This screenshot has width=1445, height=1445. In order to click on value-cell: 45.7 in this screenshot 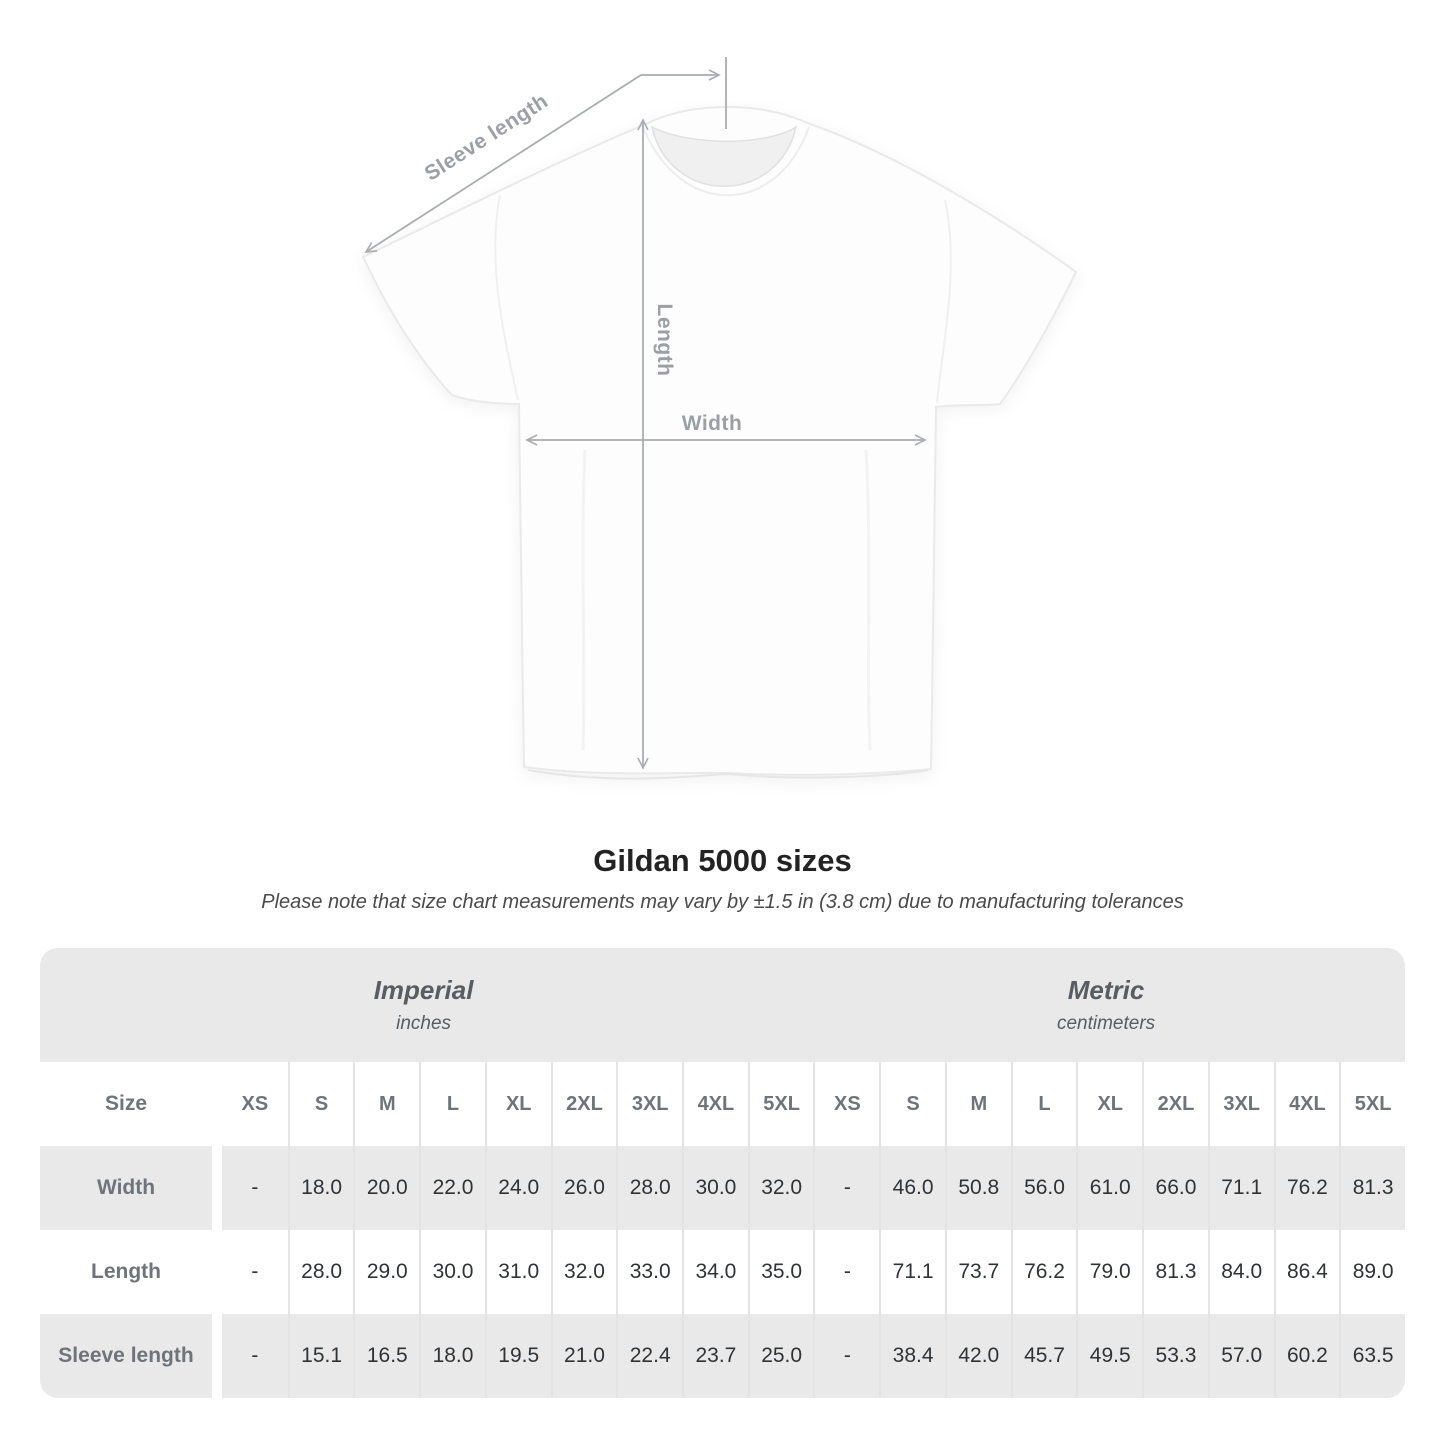, I will do `click(1043, 1356)`.